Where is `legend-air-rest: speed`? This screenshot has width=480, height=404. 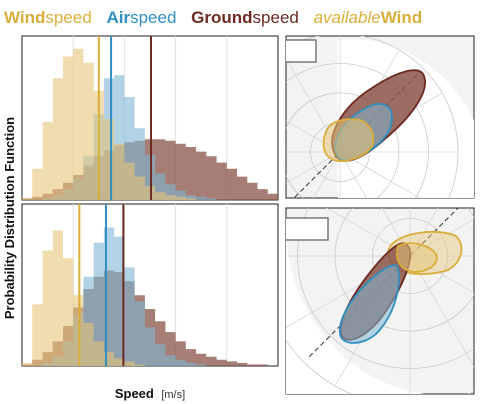
legend-air-rest: speed is located at coordinates (153, 17).